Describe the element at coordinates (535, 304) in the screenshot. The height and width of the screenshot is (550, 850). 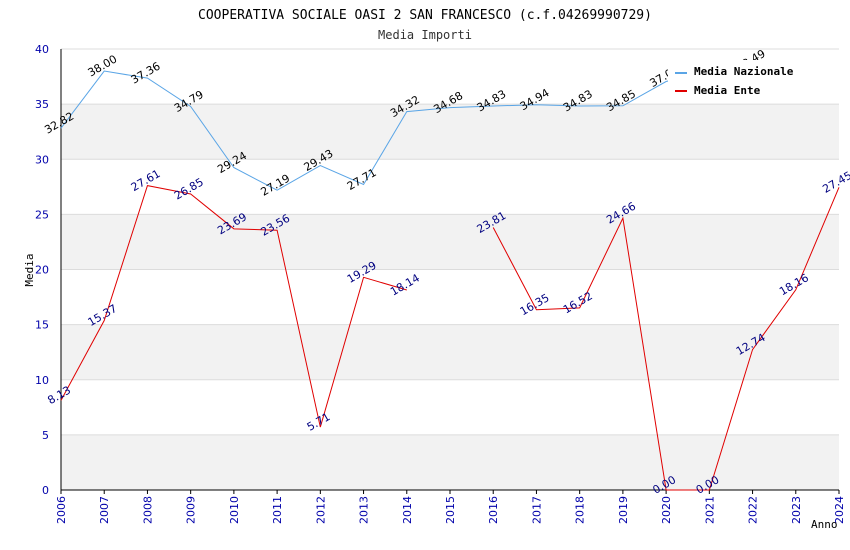
I see `data-label-ente: 16.35` at that location.